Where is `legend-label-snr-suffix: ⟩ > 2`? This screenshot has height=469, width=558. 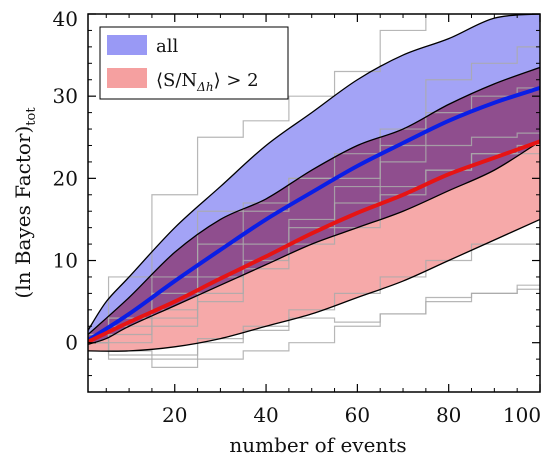 legend-label-snr-suffix: ⟩ > 2 is located at coordinates (236, 80).